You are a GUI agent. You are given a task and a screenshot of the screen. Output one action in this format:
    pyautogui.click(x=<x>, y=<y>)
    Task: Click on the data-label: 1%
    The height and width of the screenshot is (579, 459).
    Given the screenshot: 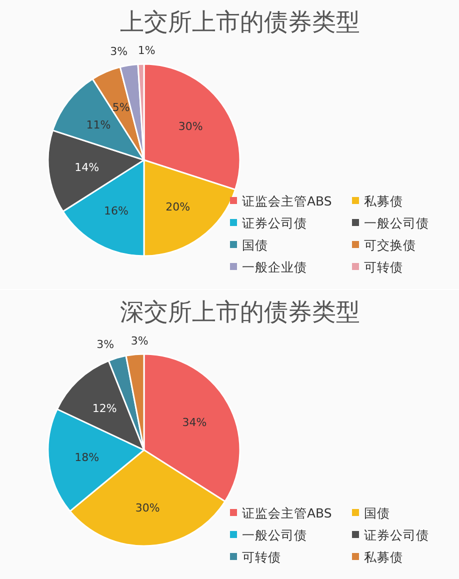 What is the action you would take?
    pyautogui.click(x=147, y=50)
    